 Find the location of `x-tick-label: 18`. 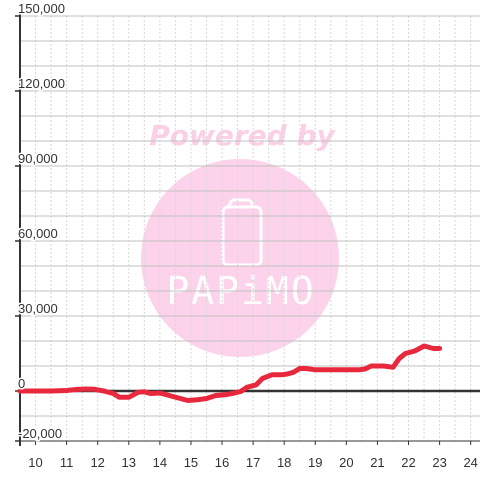

x-tick-label: 18 is located at coordinates (284, 462).